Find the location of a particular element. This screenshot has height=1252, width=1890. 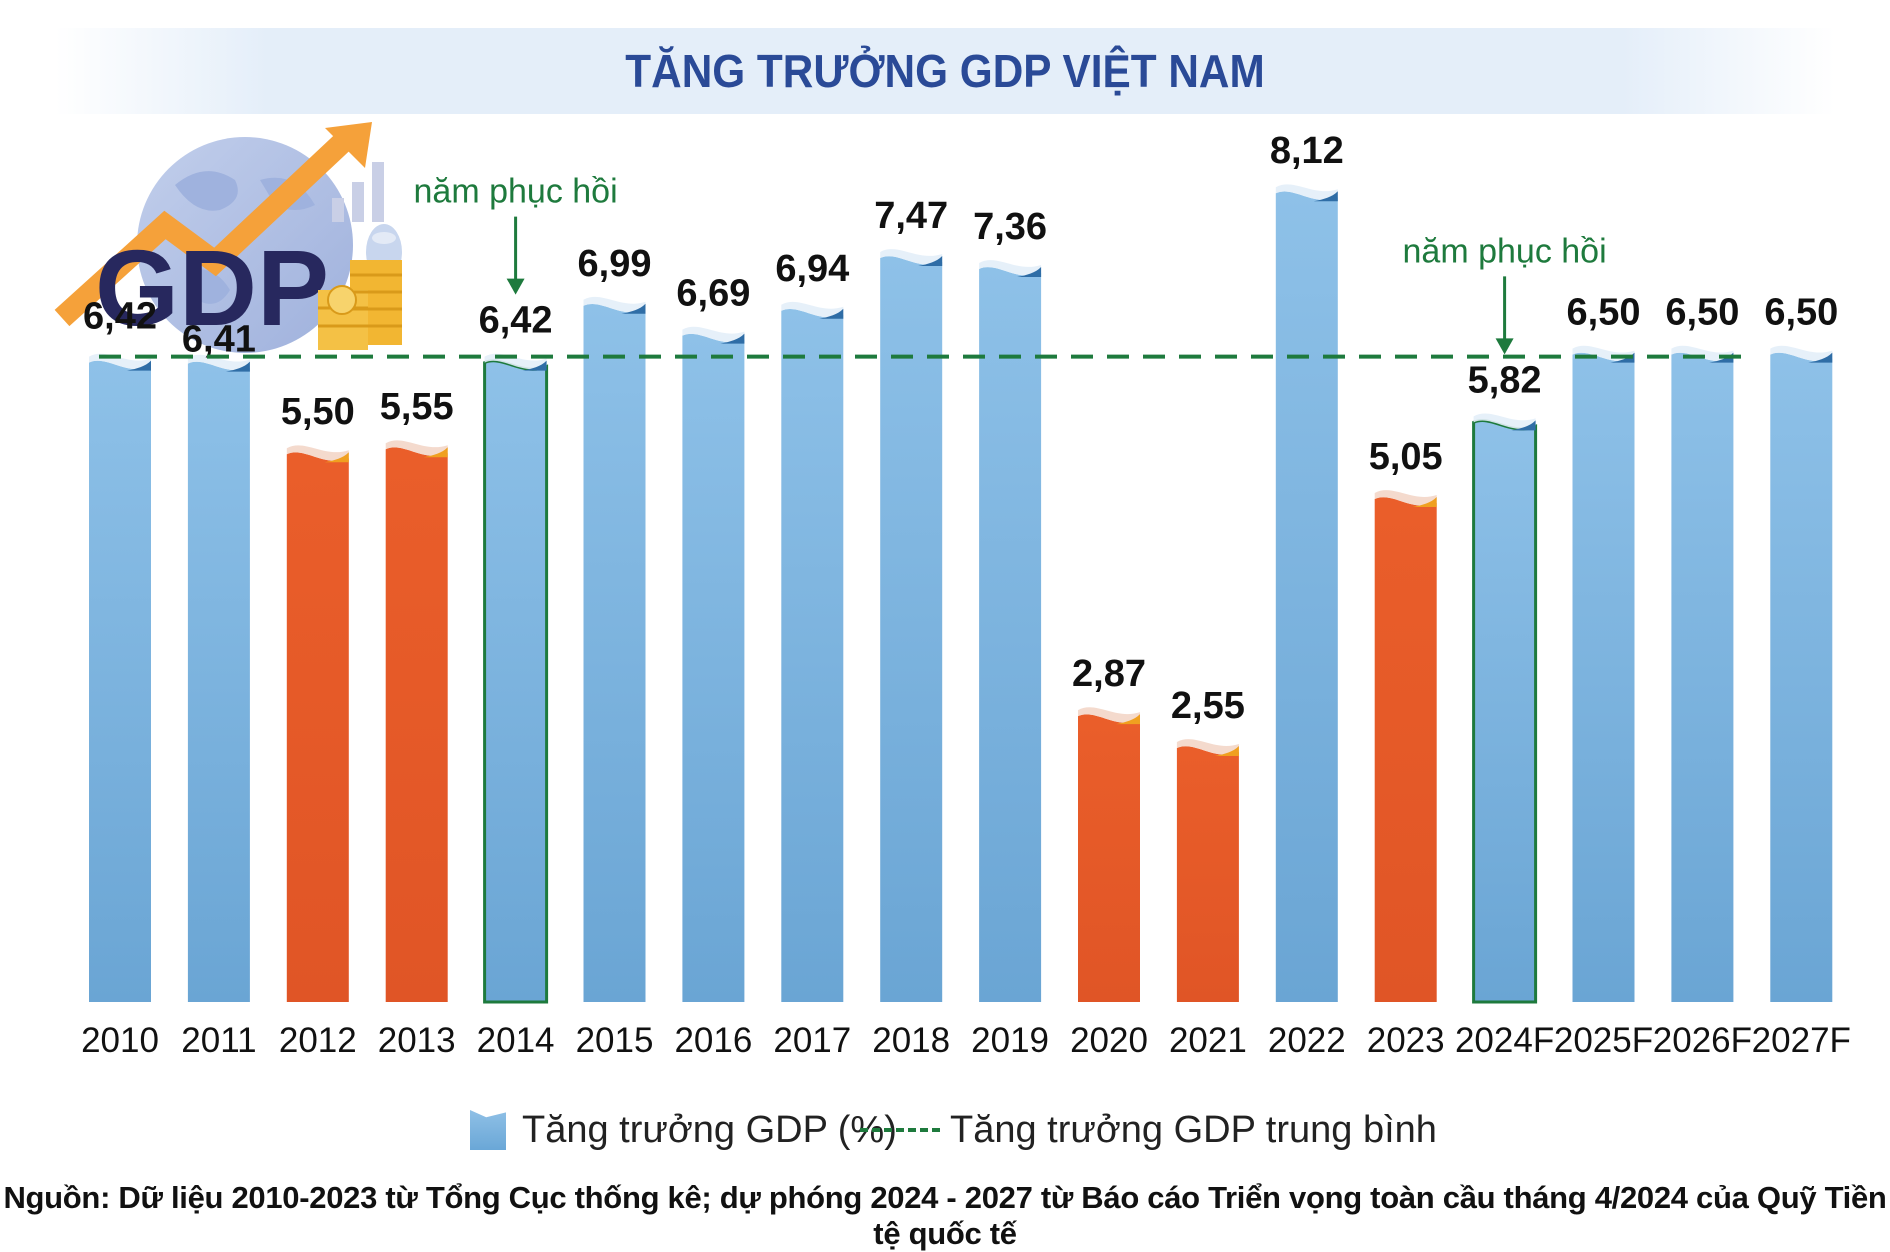

x-tick-2027F: 2027F is located at coordinates (1801, 1040).